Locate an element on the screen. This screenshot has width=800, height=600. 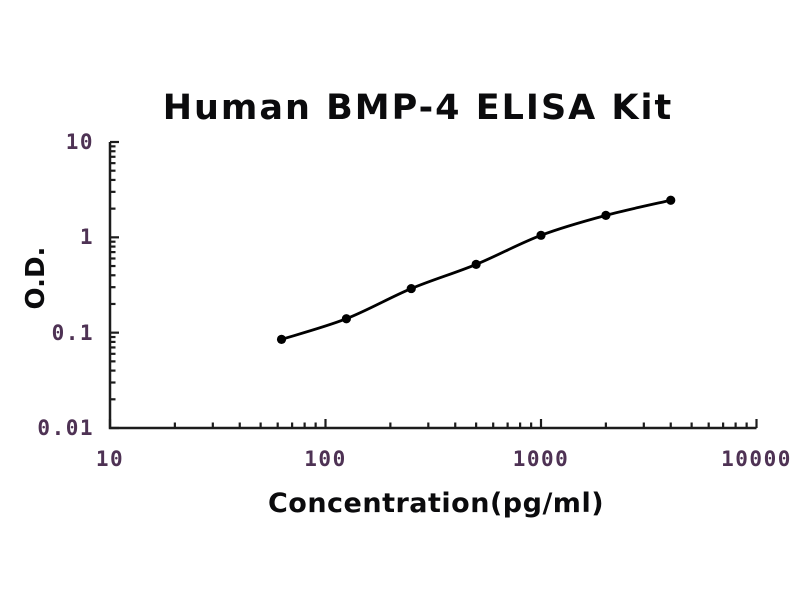
chart-title: Human BMP-4 ELISA Kit is located at coordinates (418, 108).